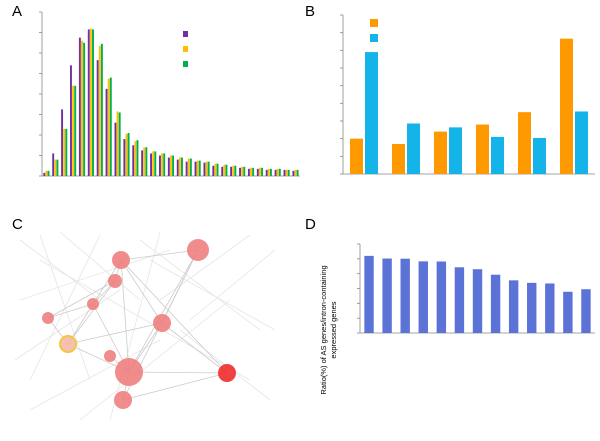 The width and height of the screenshot is (600, 441). What do you see at coordinates (17, 224) in the screenshot?
I see `panel-label-c: C` at bounding box center [17, 224].